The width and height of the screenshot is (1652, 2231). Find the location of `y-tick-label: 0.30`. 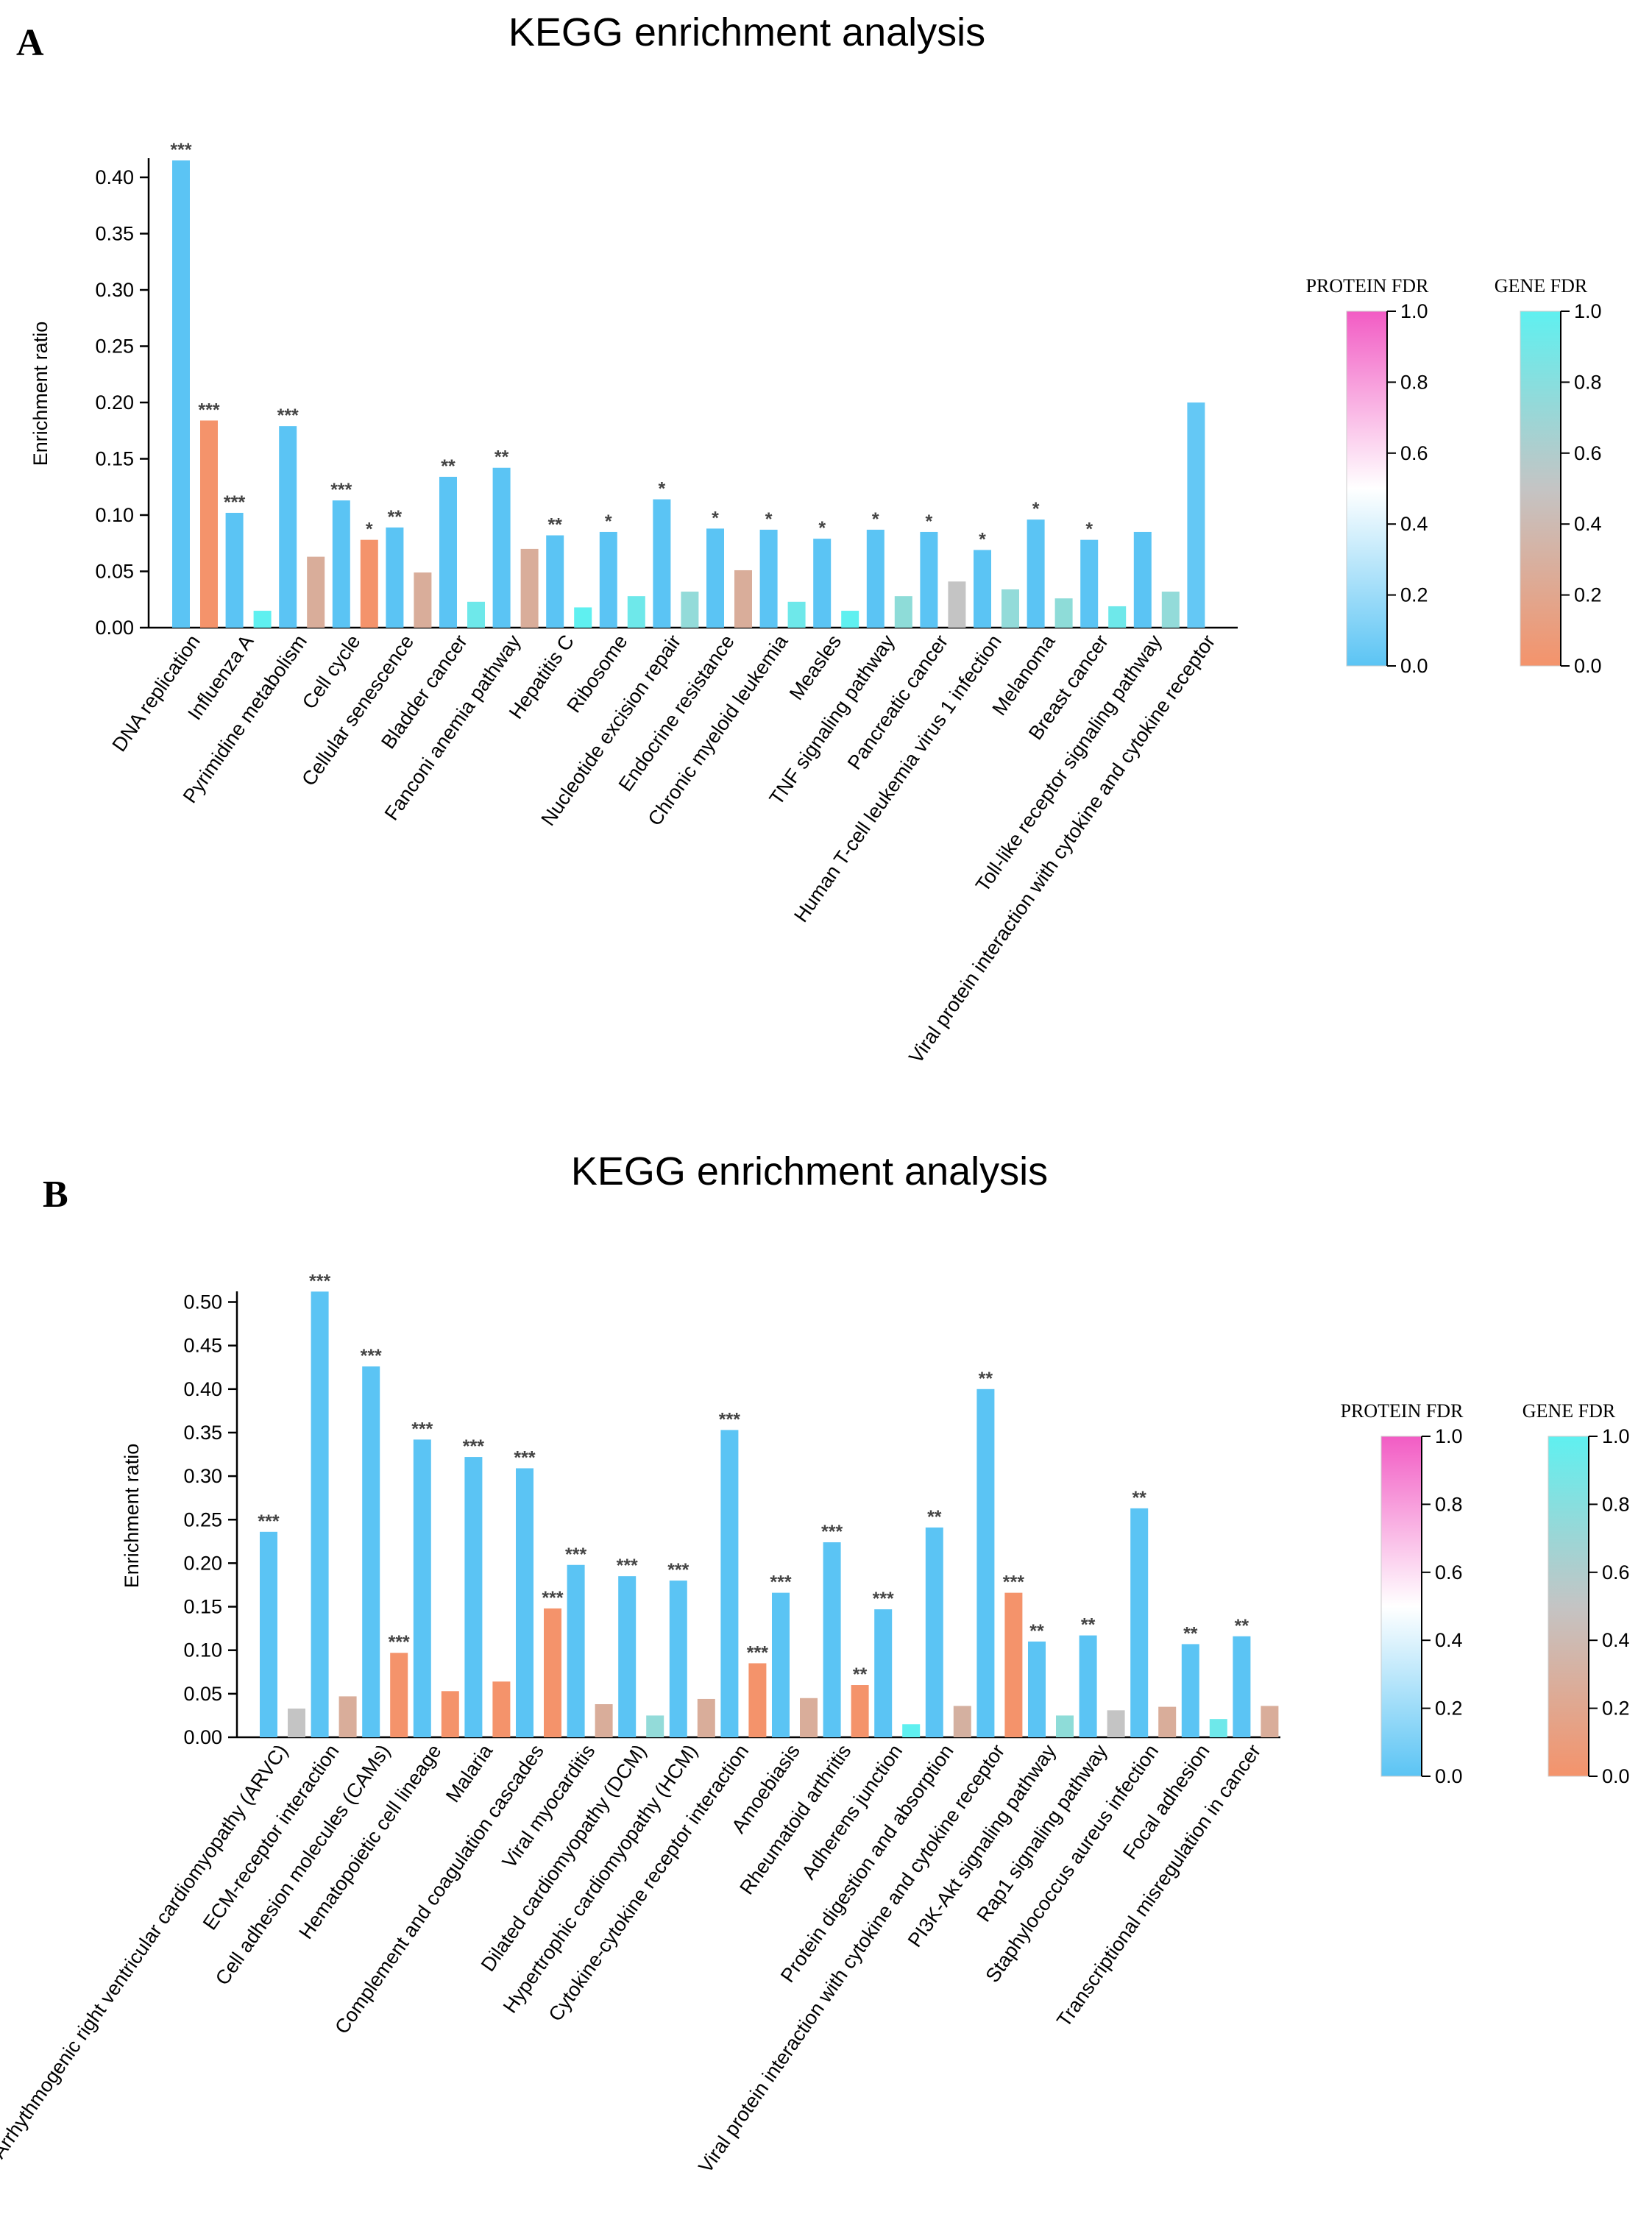

y-tick-label: 0.30 is located at coordinates (115, 290).